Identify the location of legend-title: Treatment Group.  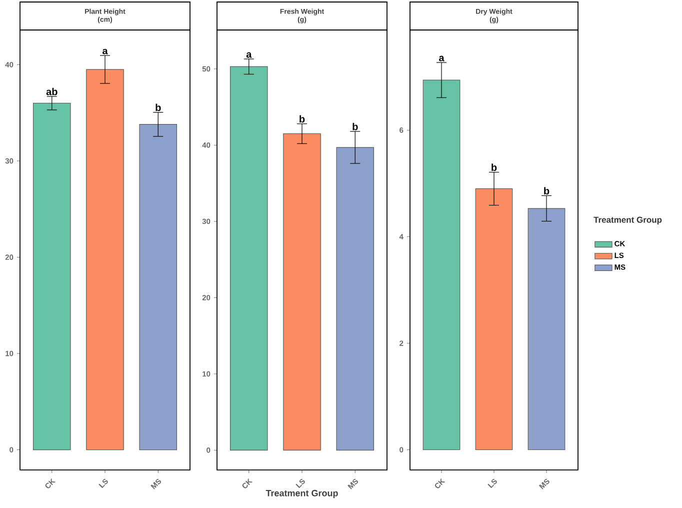
(628, 220).